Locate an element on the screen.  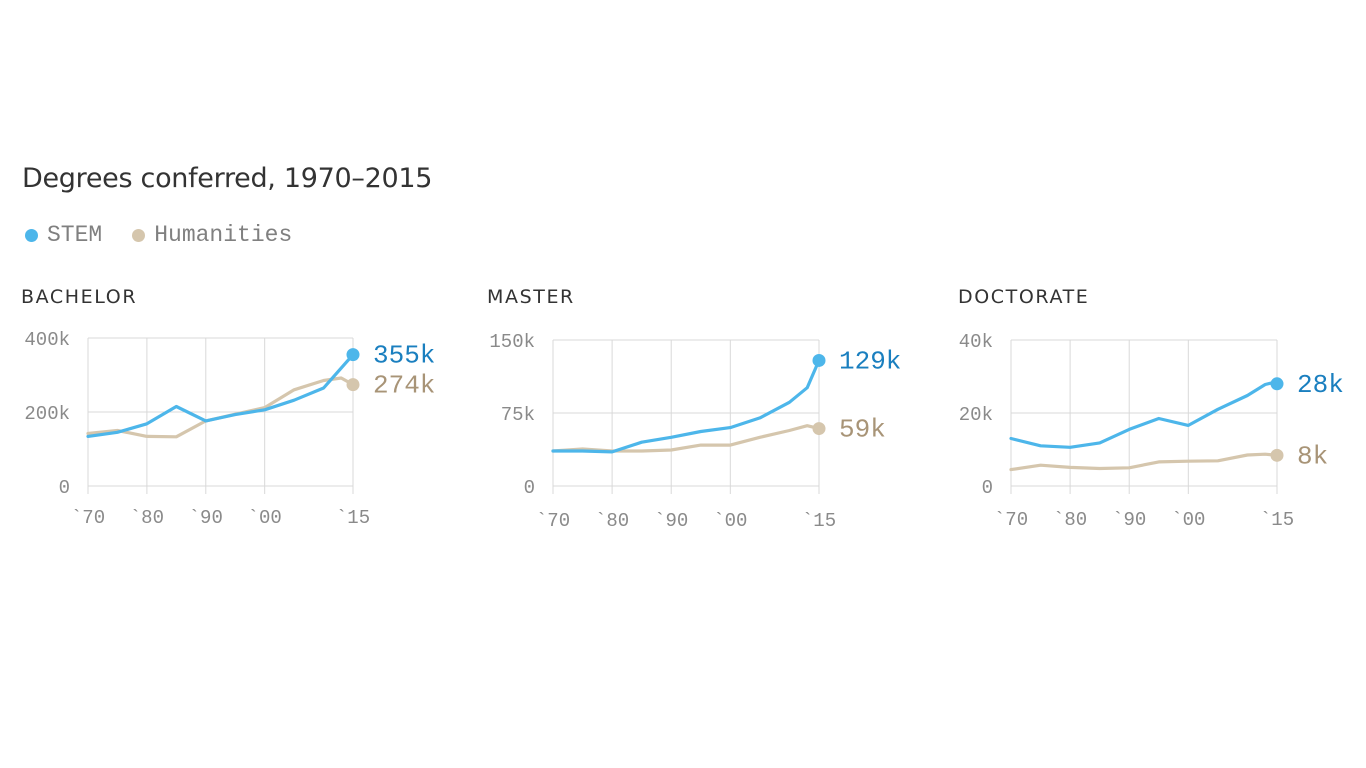
legend-item-humanities: Humanities is located at coordinates (212, 235).